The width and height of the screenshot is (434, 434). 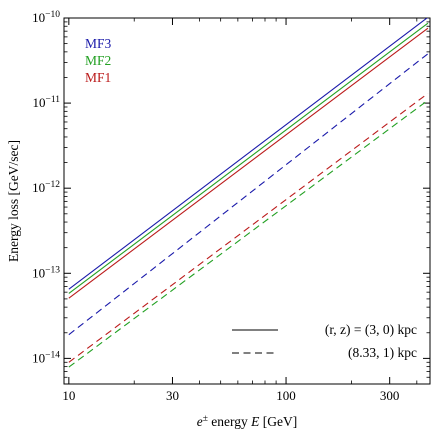 I want to click on y-tick-label: 10−12, so click(x=46, y=187).